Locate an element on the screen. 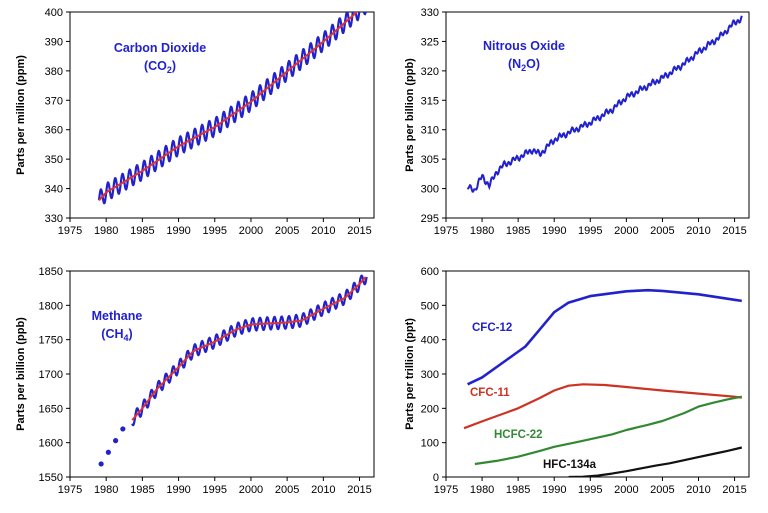 This screenshot has height=513, width=768. y-tick-label: 600 is located at coordinates (430, 272).